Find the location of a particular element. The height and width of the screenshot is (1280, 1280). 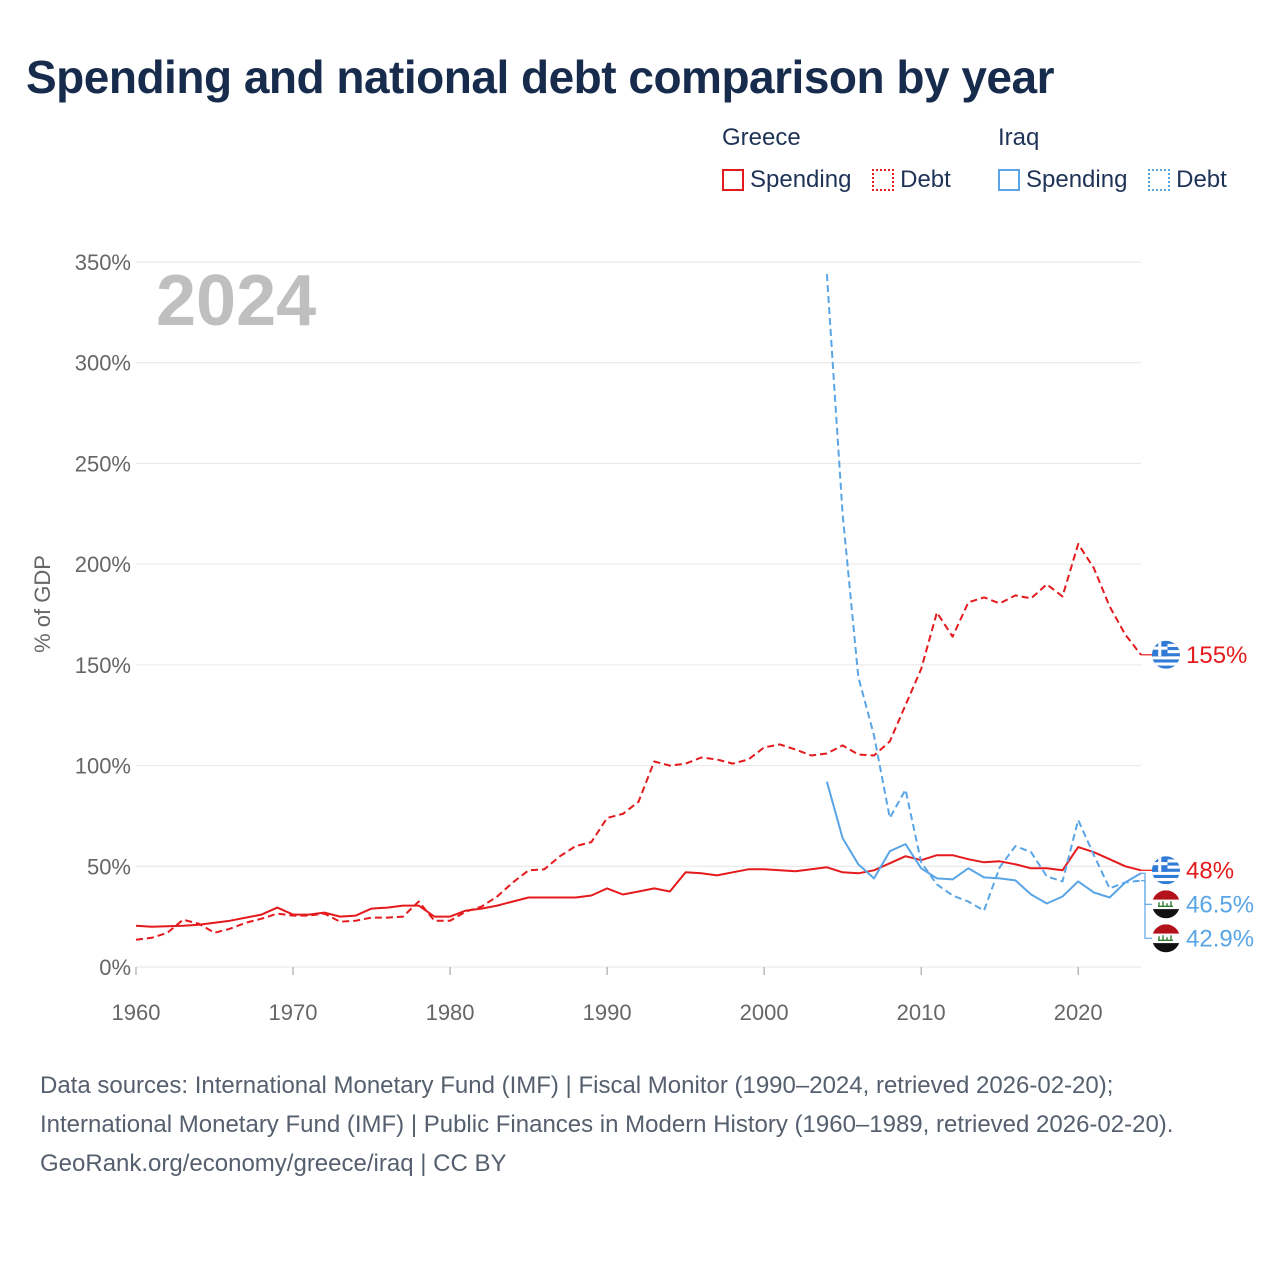

legend-item-greece-debt: Debt is located at coordinates (911, 180).